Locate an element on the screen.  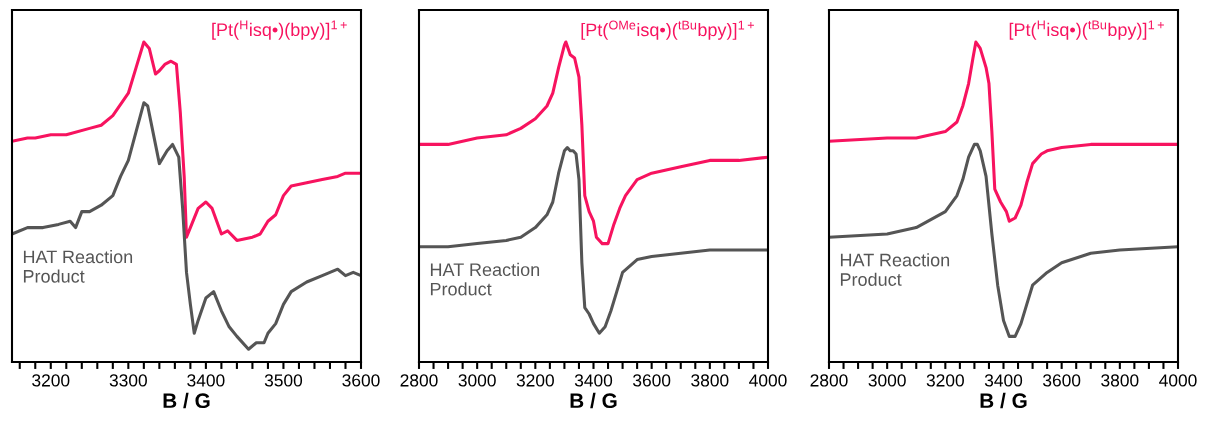
text: [Pt($^{H}$isq•)(bpy)]$^{1+}$ is located at coordinates (279, 30).